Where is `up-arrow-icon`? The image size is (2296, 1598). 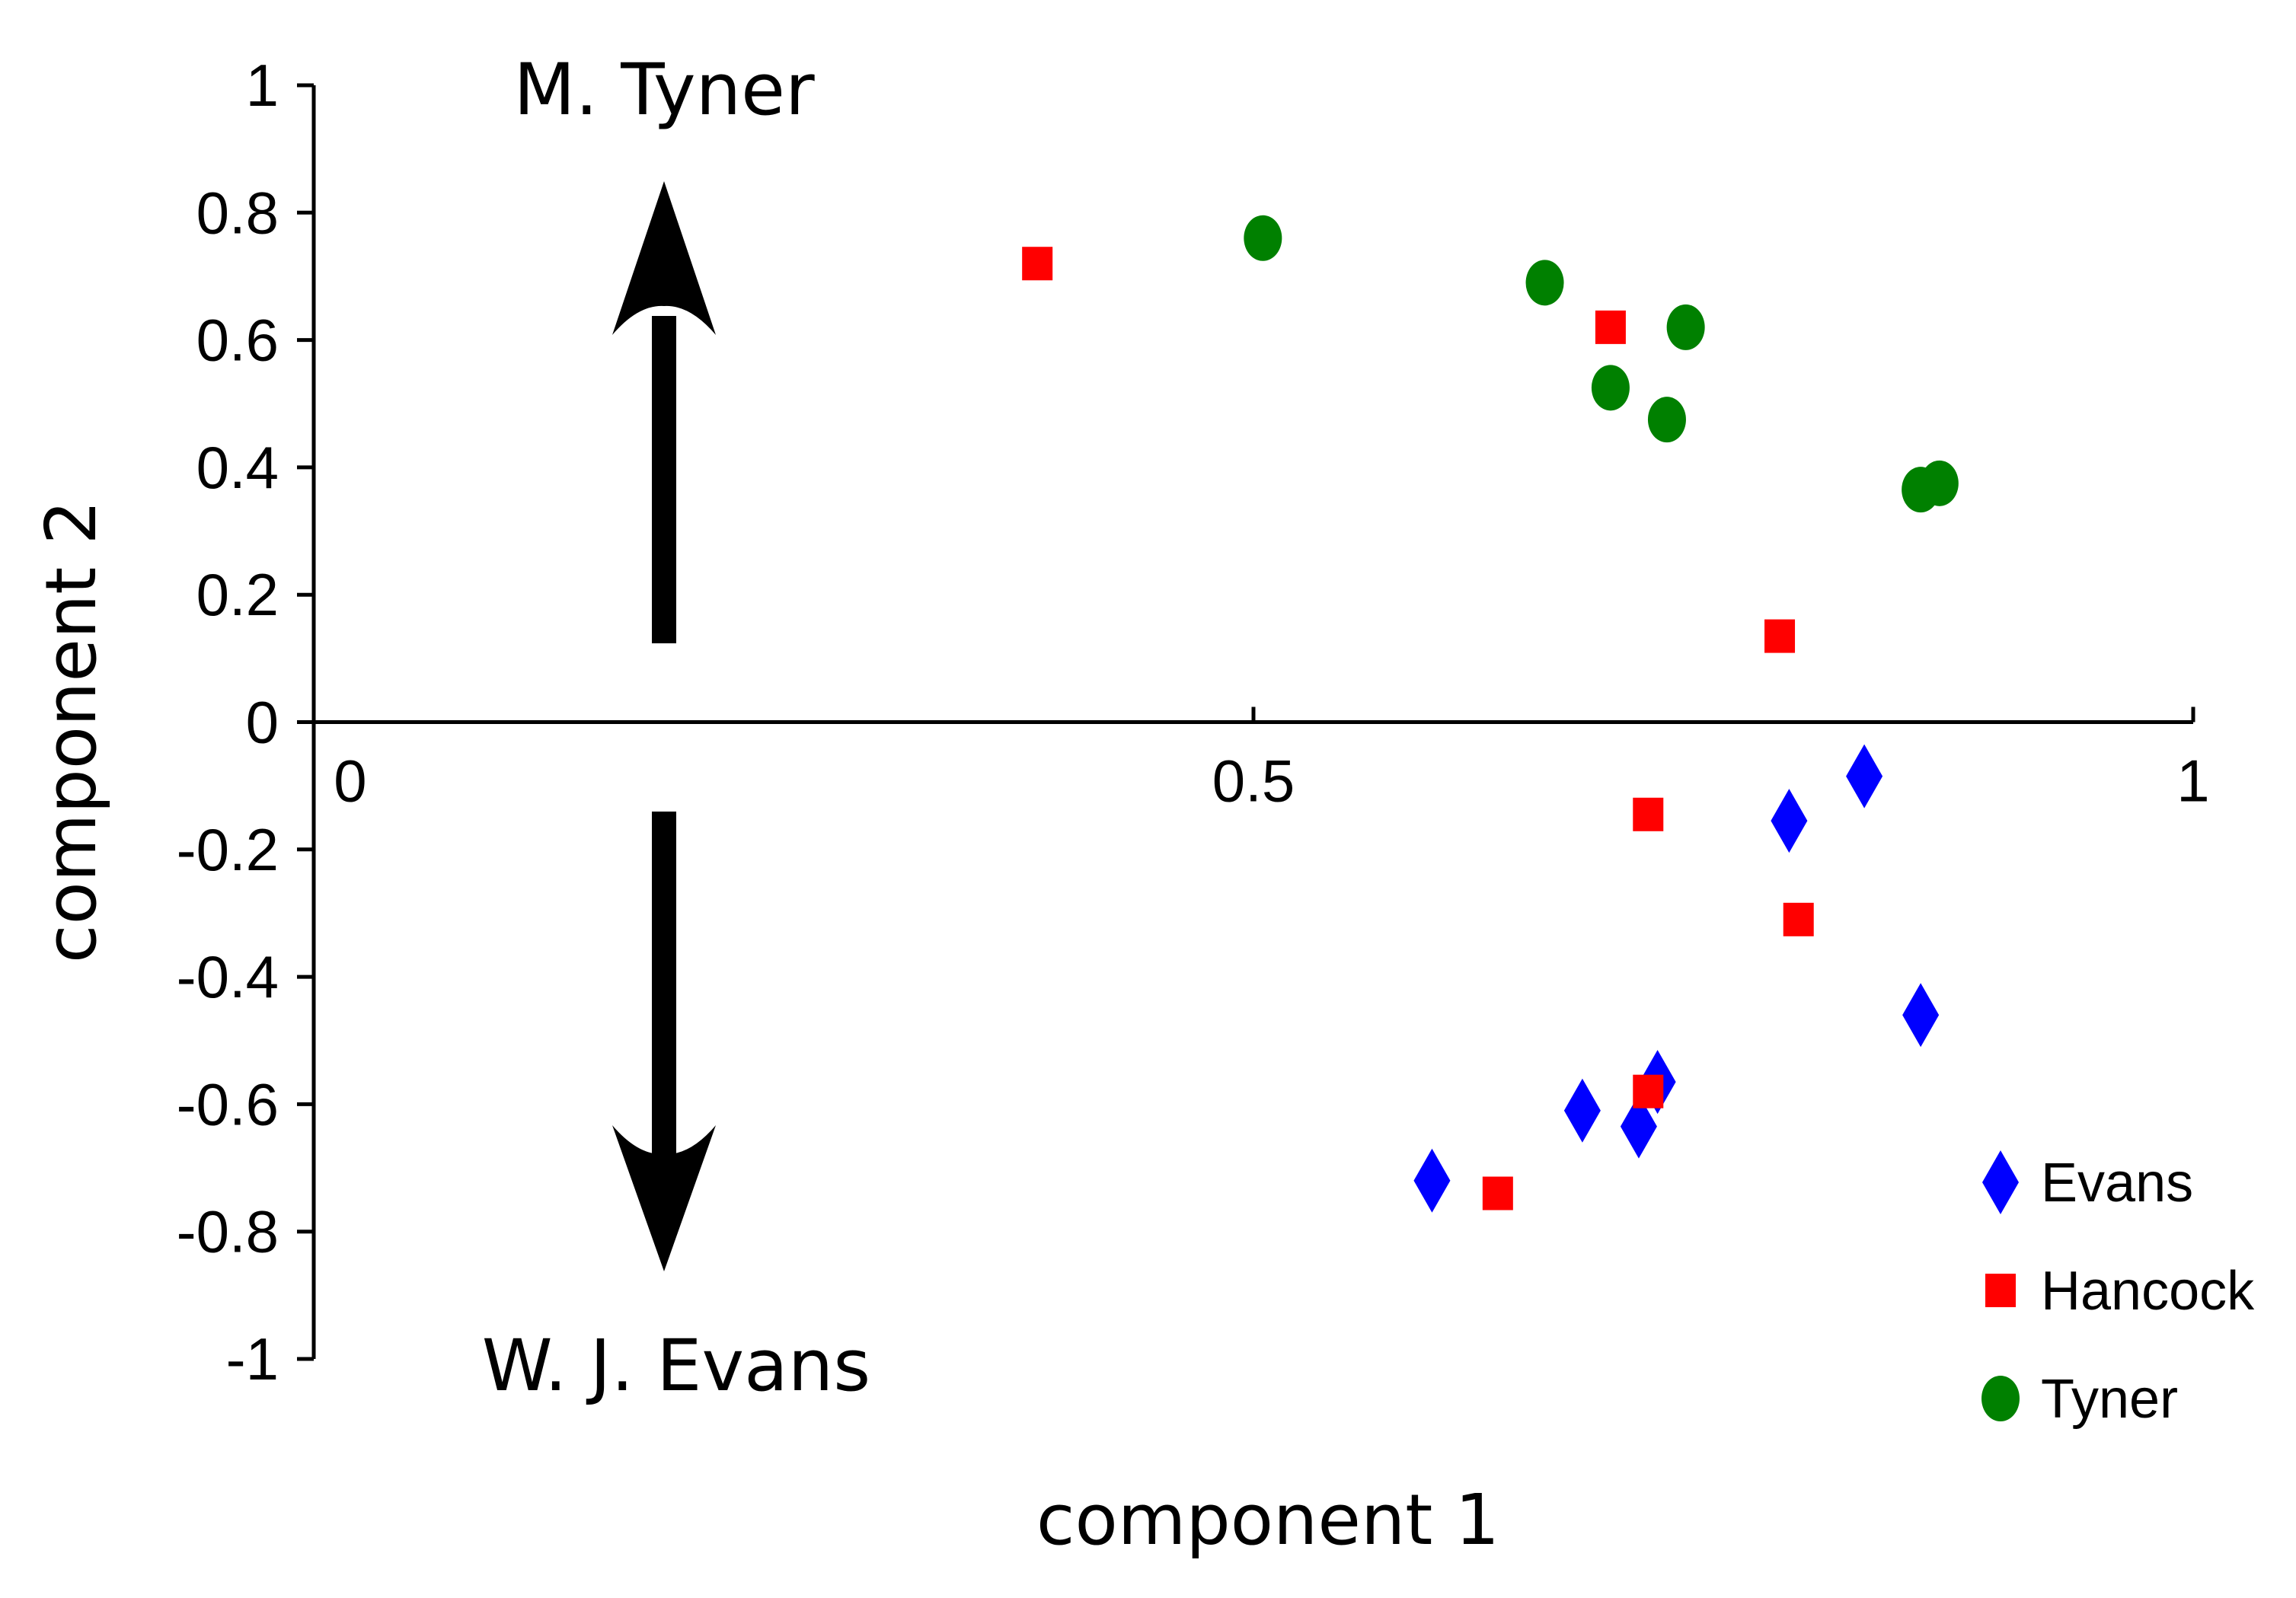
up-arrow-icon is located at coordinates (664, 412).